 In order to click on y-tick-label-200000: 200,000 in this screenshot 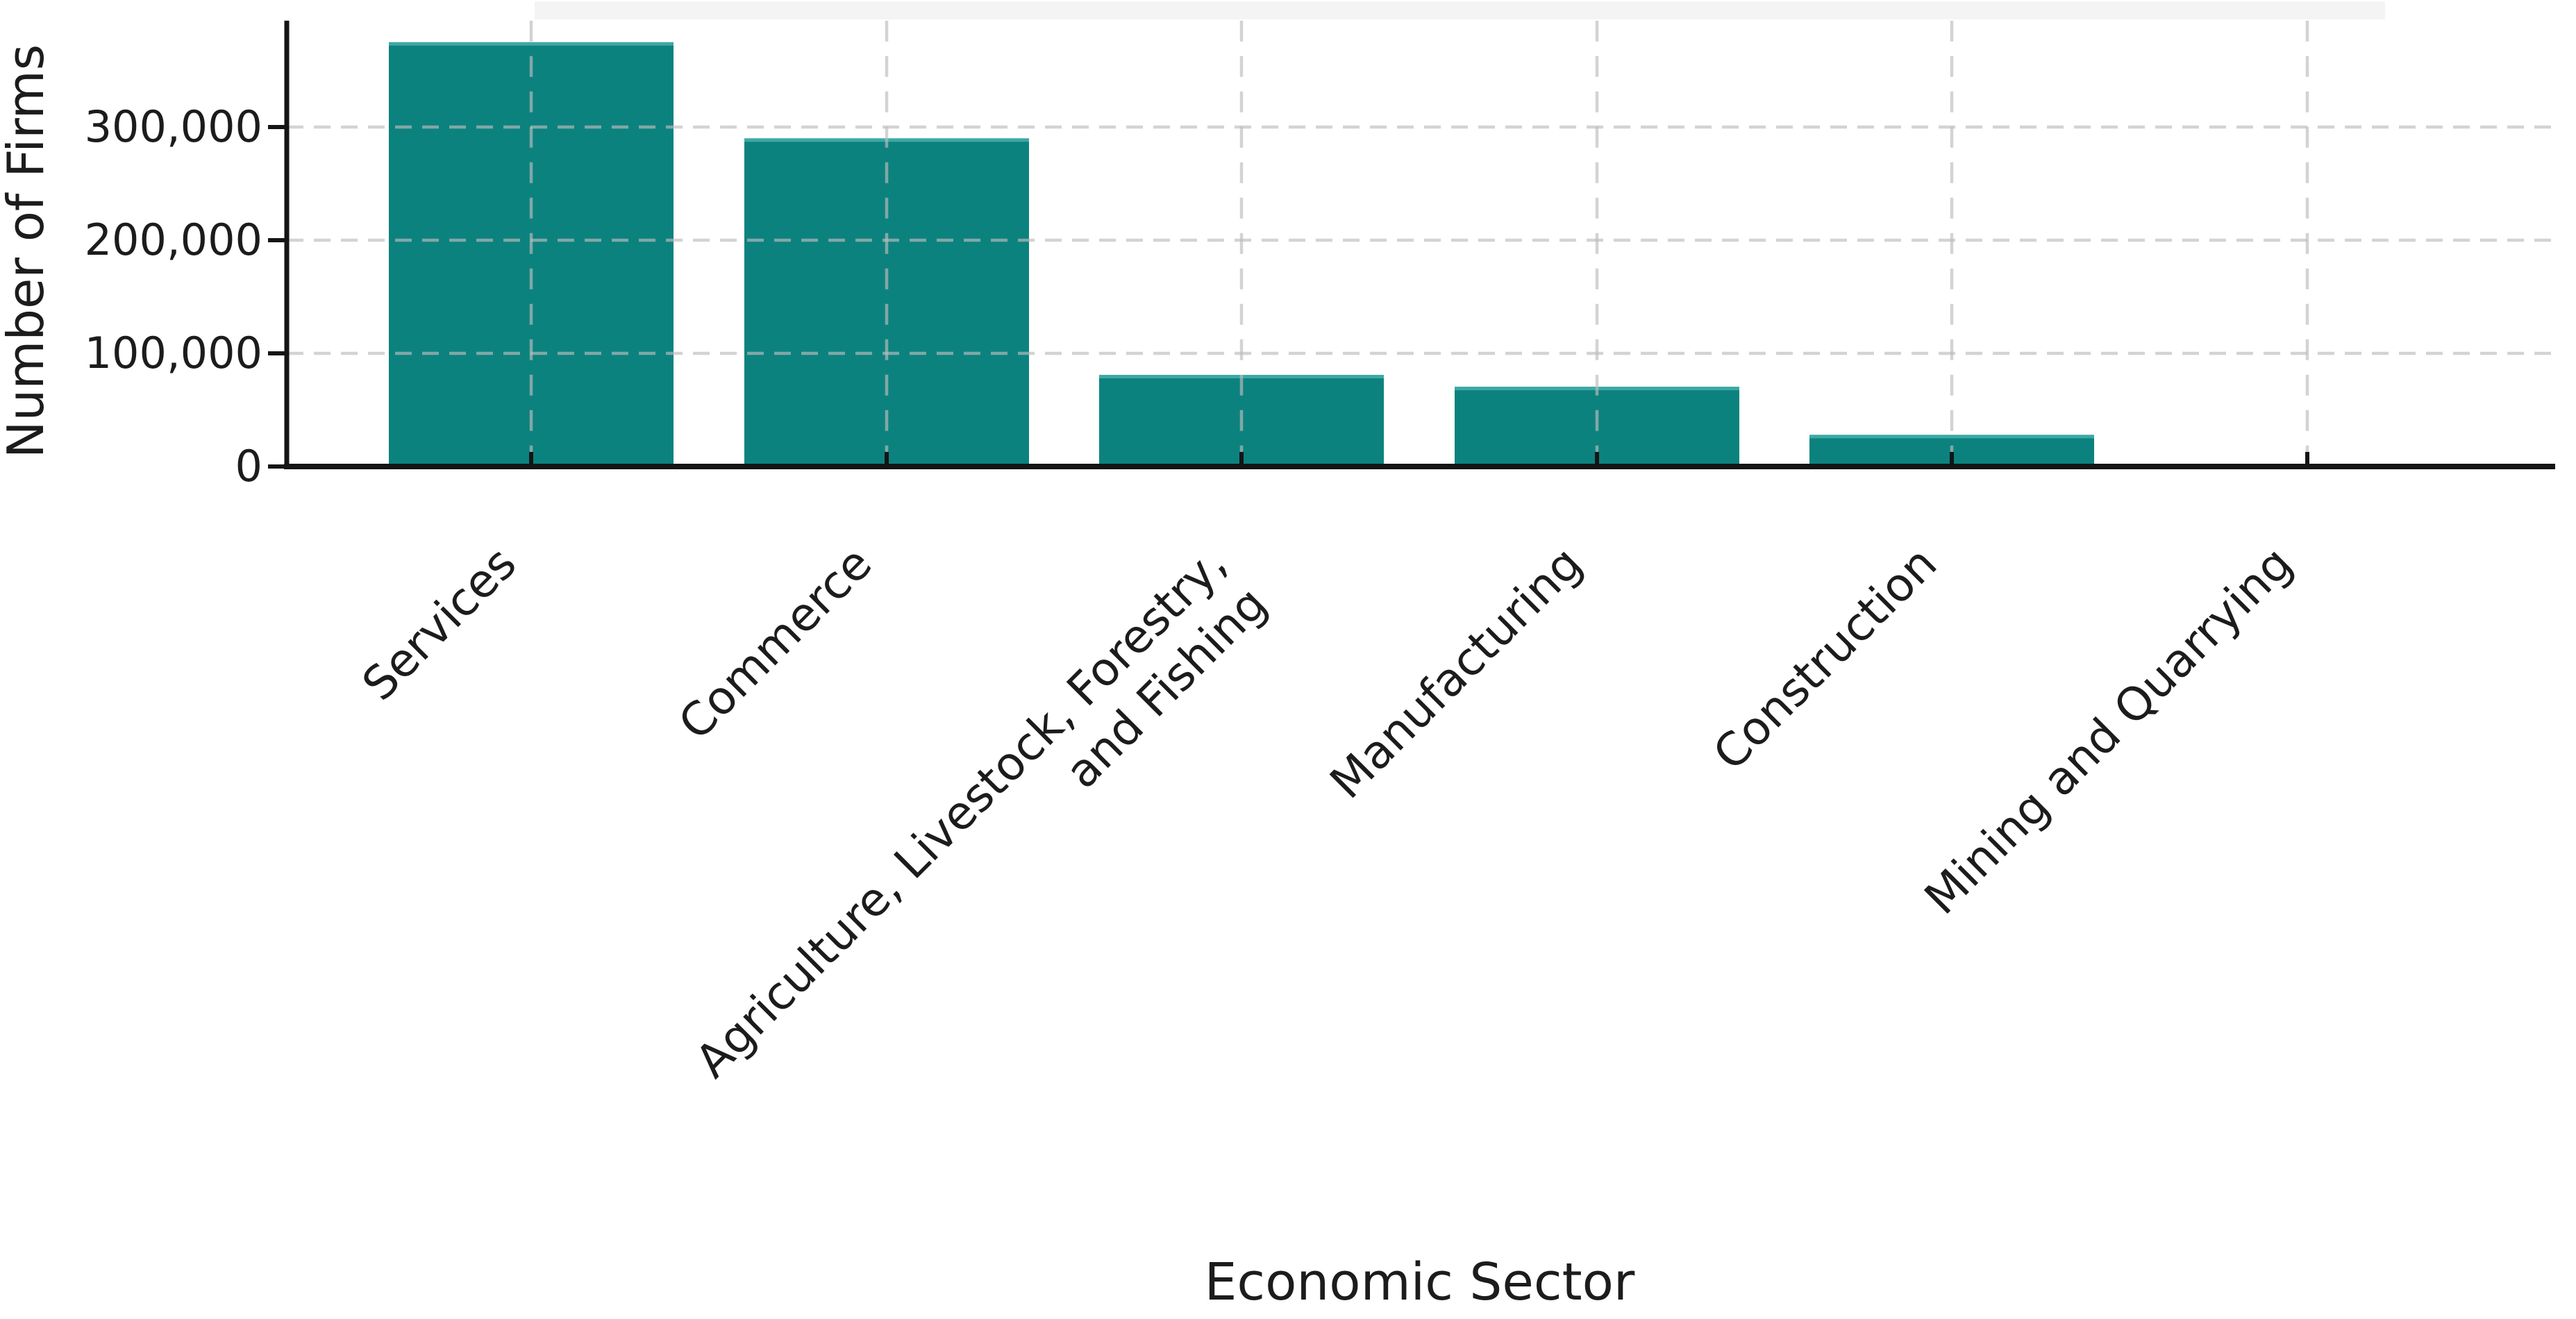, I will do `click(173, 240)`.